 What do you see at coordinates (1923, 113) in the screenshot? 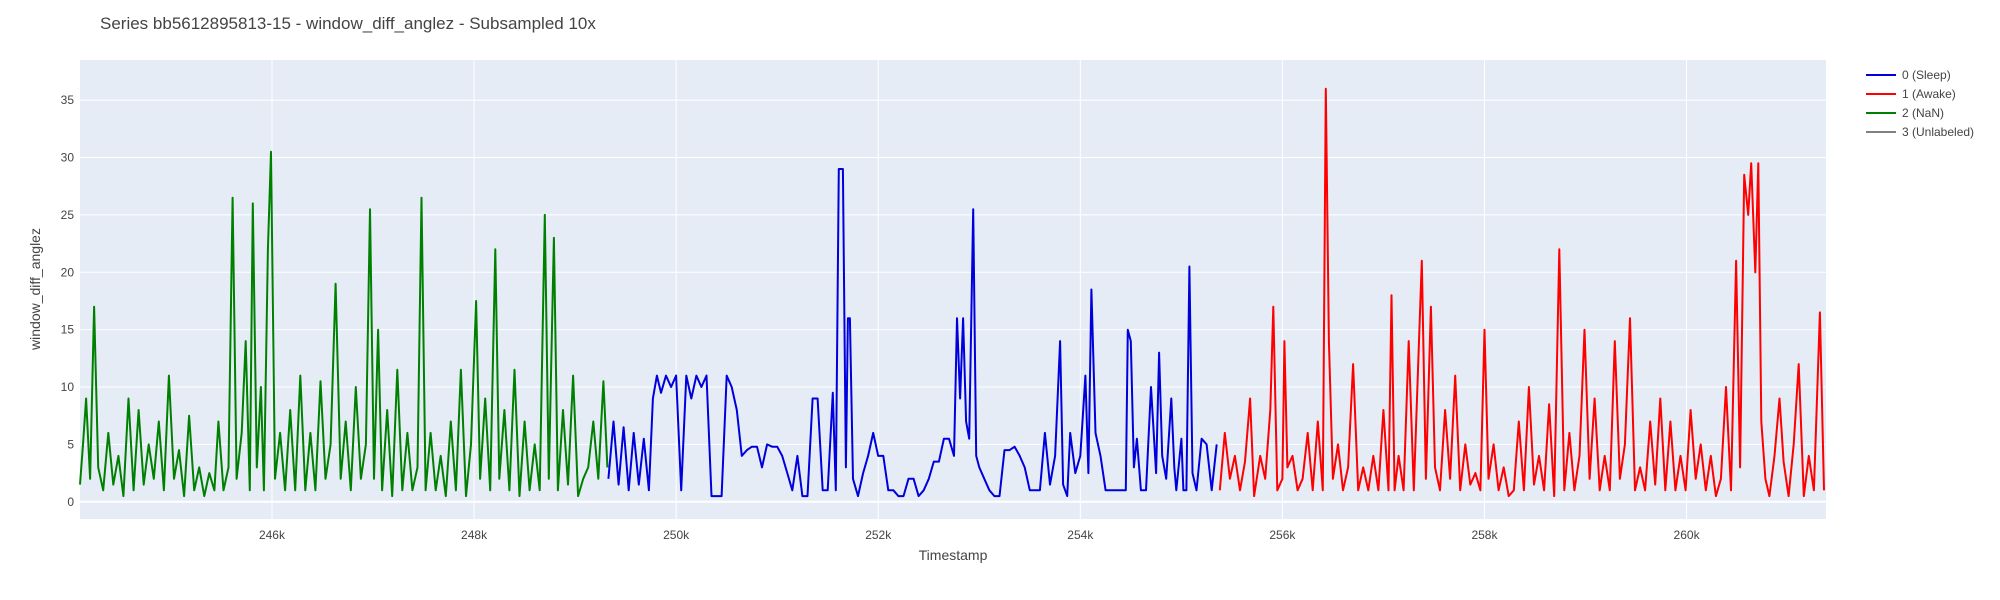
I see `legend-label: 2 (NaN)` at bounding box center [1923, 113].